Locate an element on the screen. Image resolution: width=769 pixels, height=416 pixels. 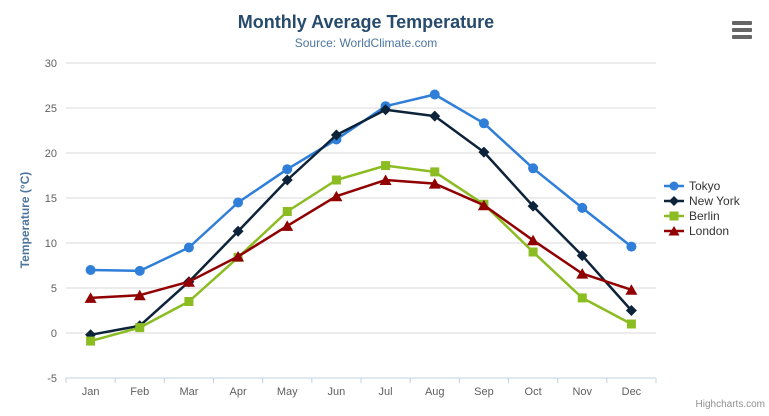
x-axis-tick-label: Aug is located at coordinates (435, 392).